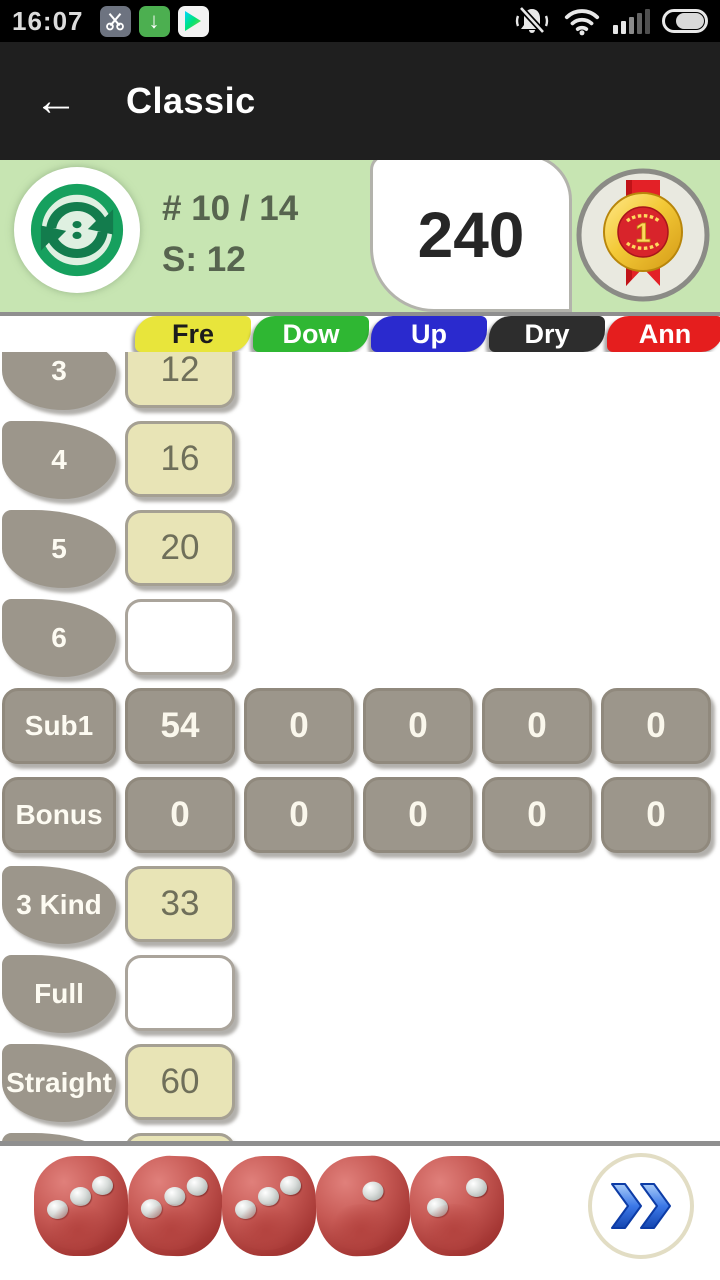 This screenshot has height=1280, width=720. I want to click on fast-forward-button, so click(641, 1206).